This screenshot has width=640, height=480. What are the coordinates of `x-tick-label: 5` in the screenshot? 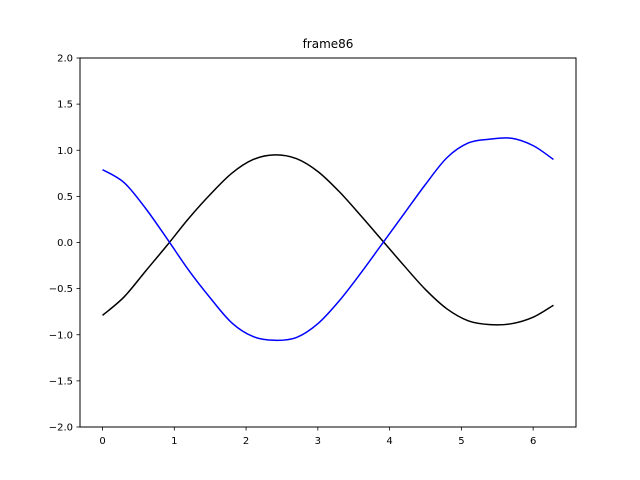 It's located at (461, 441).